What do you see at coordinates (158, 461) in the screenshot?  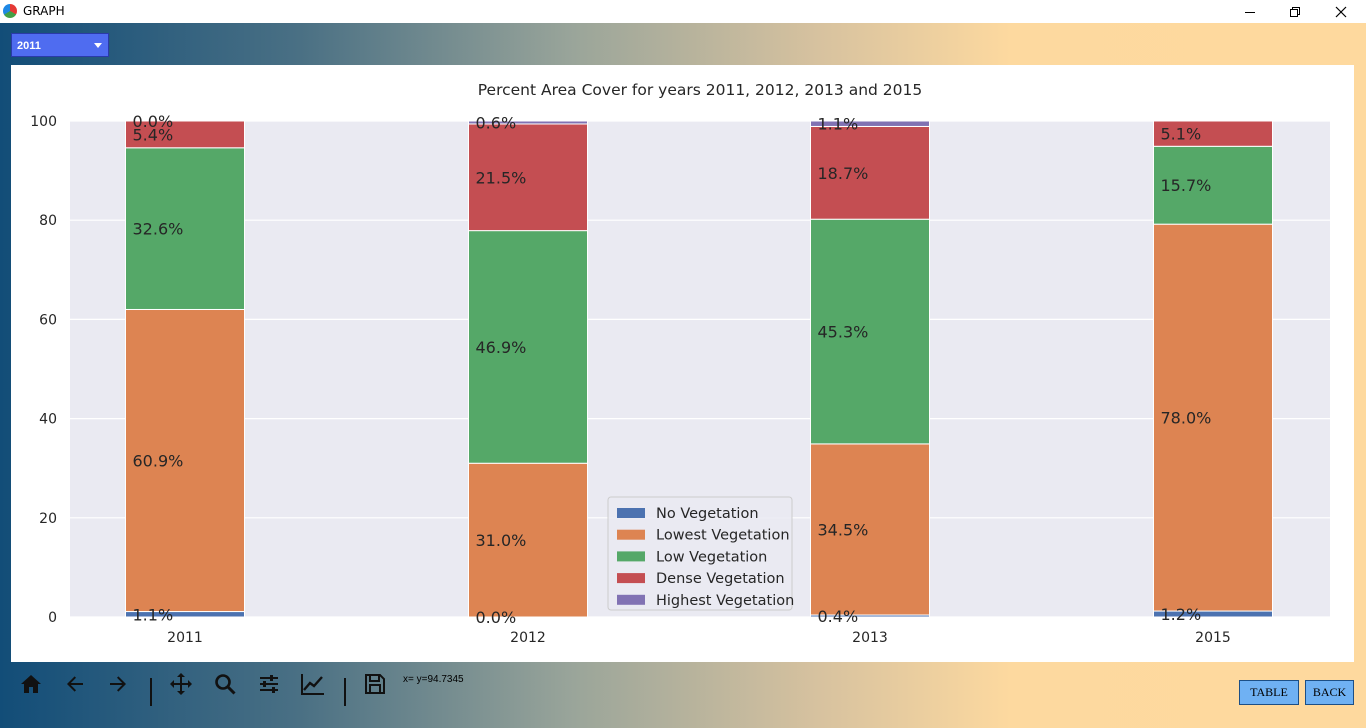 I see `data-label: 60.9%` at bounding box center [158, 461].